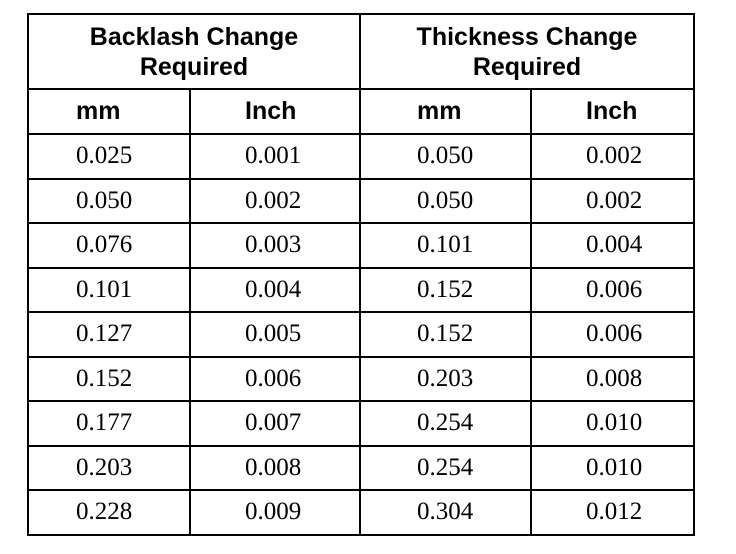  I want to click on column-header-row: mm Inch mm Inch, so click(361, 111).